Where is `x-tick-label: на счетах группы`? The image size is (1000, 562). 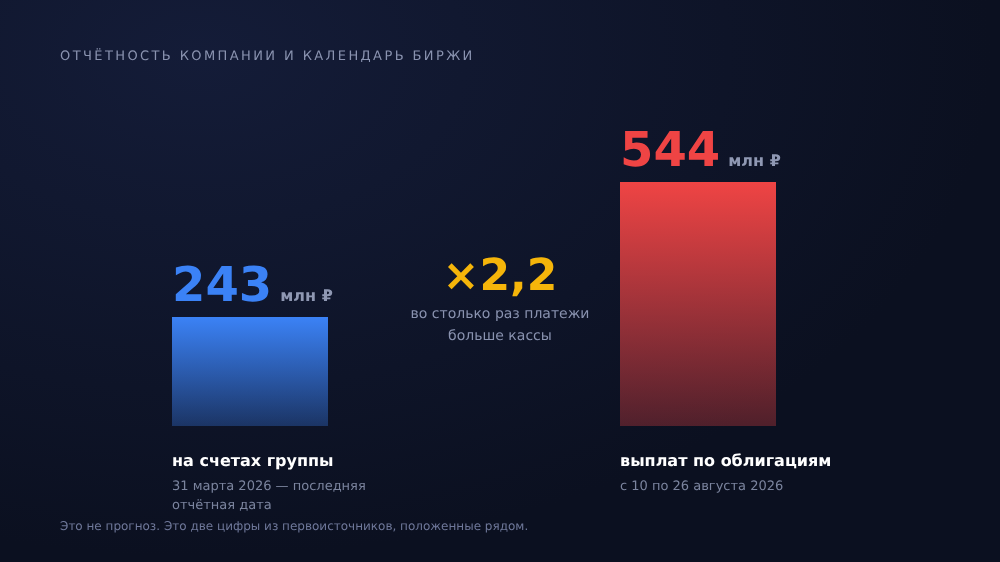
x-tick-label: на счетах группы is located at coordinates (253, 461).